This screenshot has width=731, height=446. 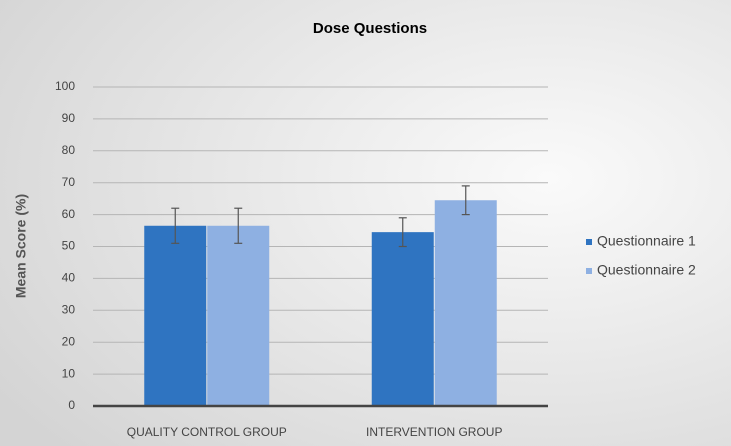 I want to click on y-tick-label: 30, so click(x=69, y=309).